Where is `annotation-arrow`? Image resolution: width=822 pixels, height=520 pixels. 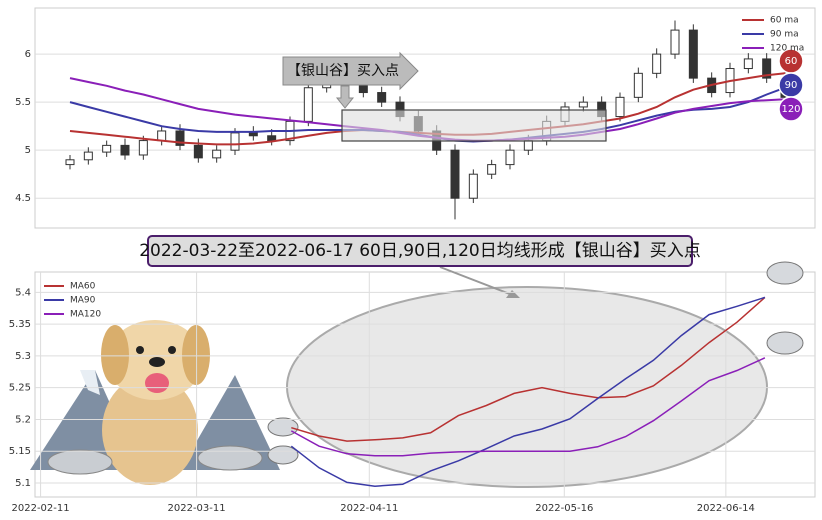 annotation-arrow is located at coordinates (350, 71).